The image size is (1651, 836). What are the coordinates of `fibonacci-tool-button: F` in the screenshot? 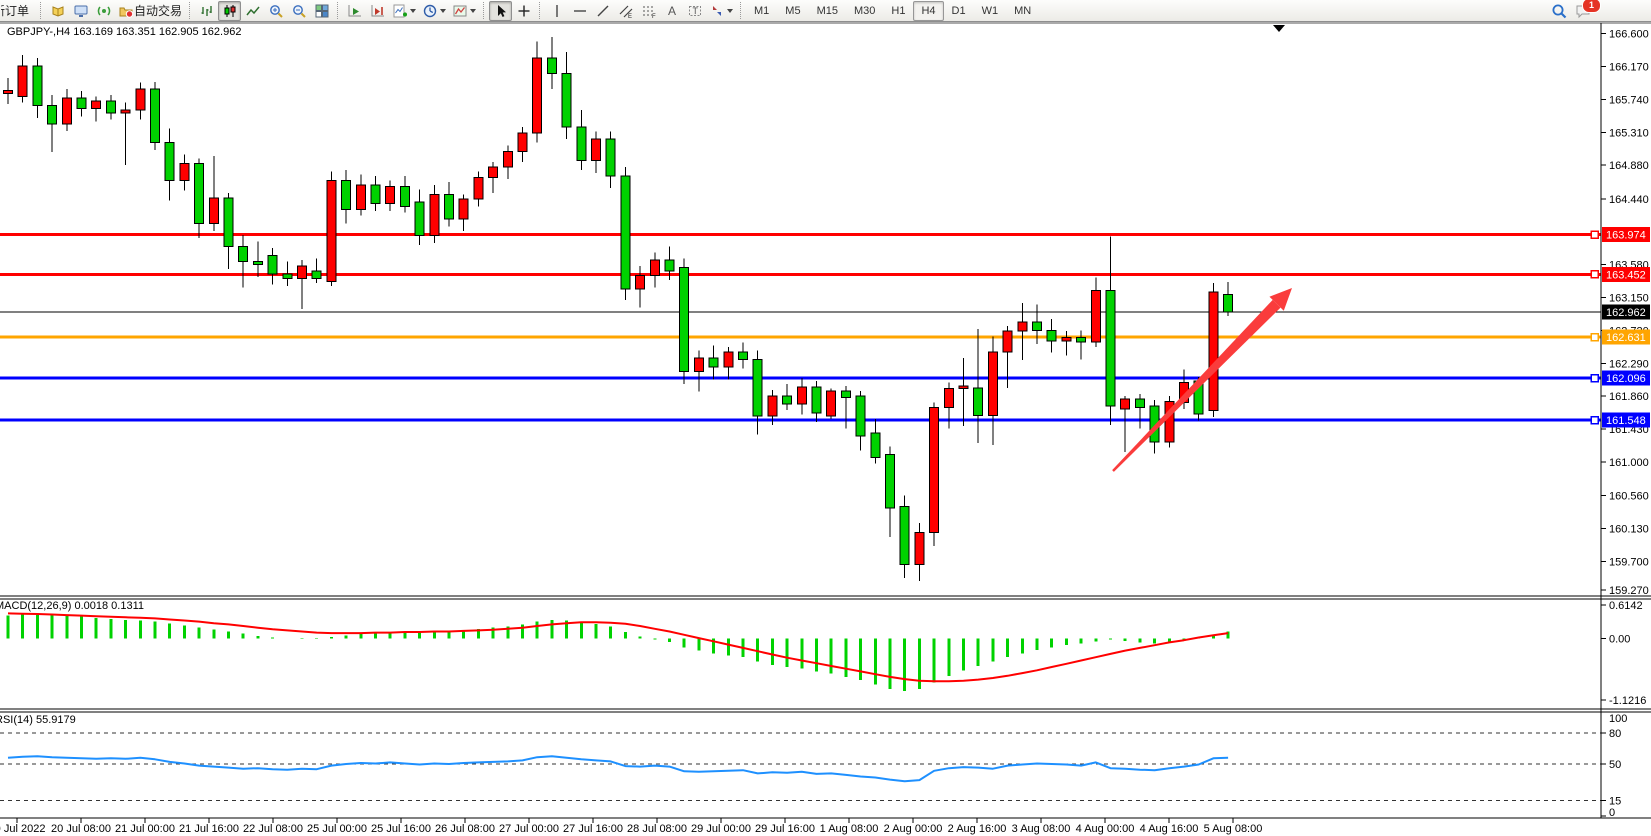 It's located at (648, 11).